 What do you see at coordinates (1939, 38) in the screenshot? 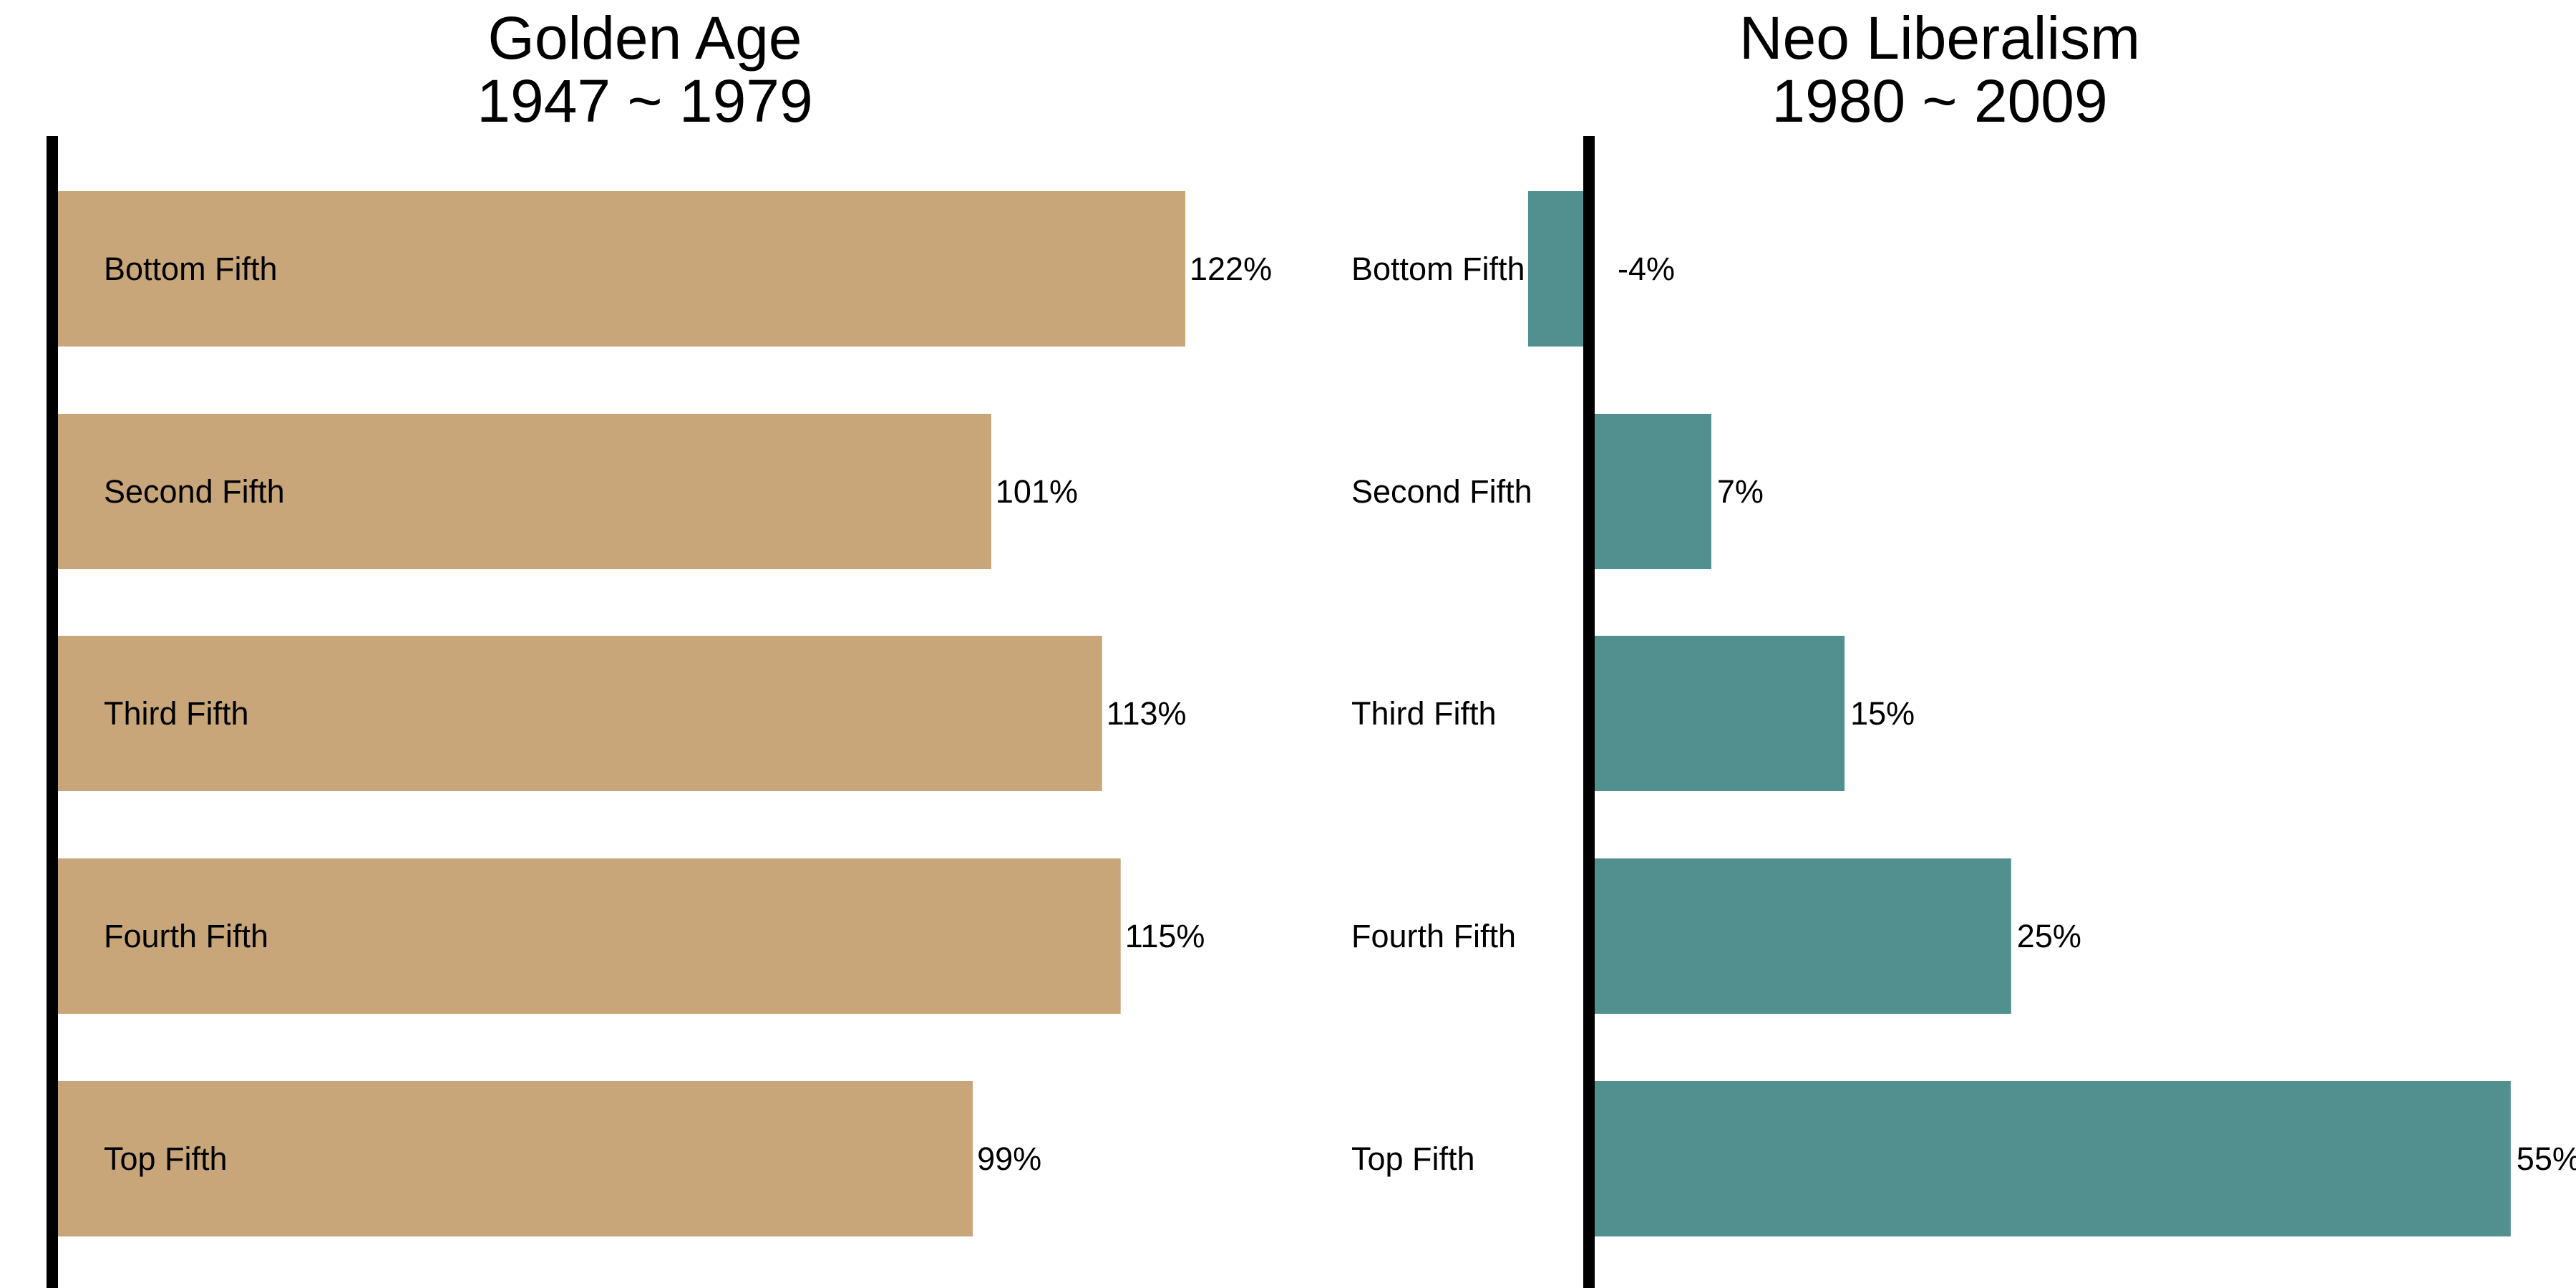
I see `panel-title: Neo Liberalism` at bounding box center [1939, 38].